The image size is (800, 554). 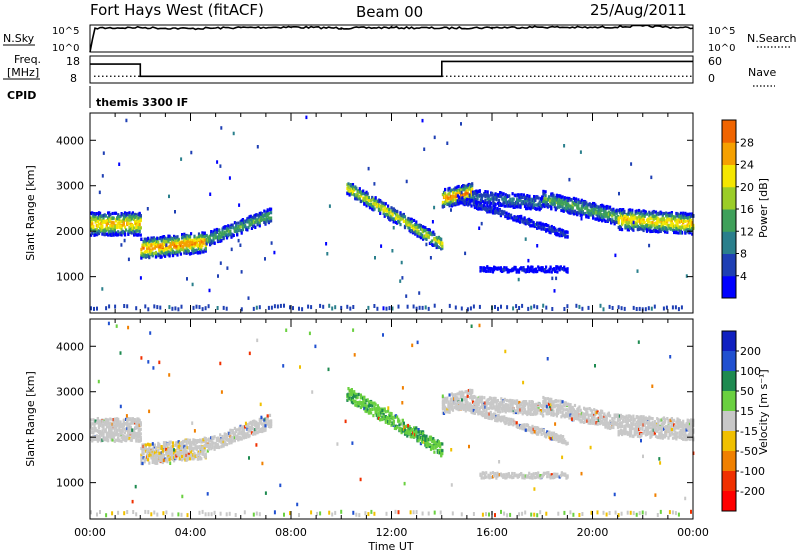 I want to click on colorbar-tick-label: 4, so click(x=743, y=276).